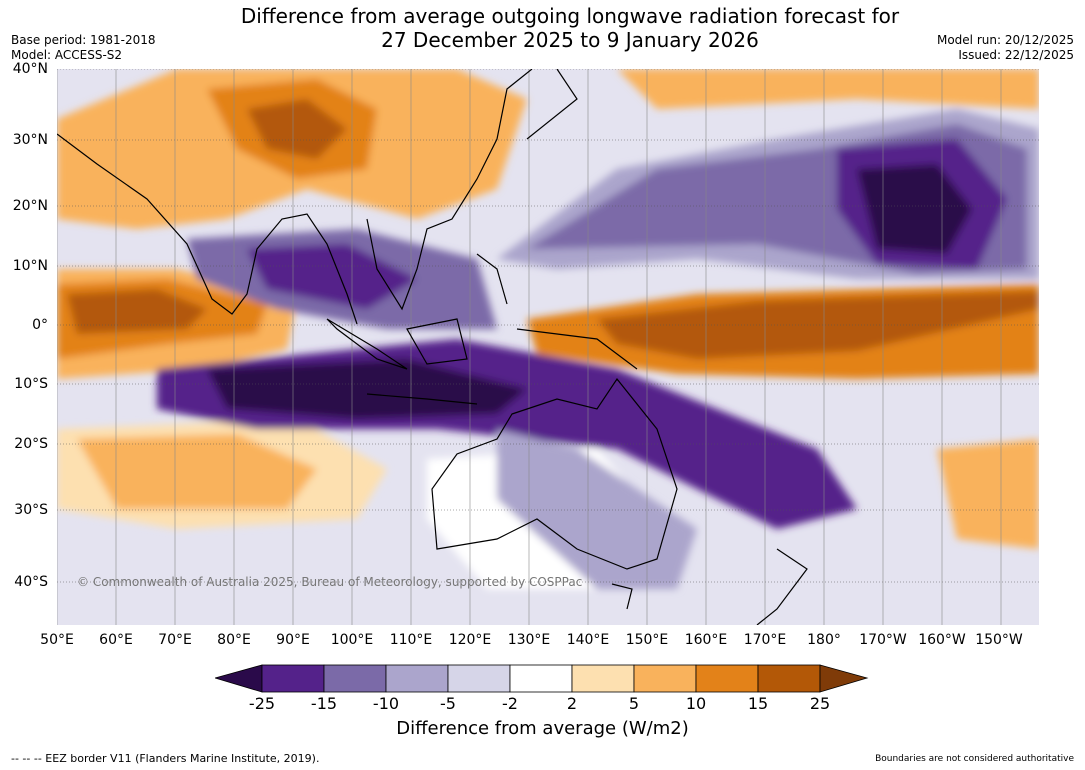  What do you see at coordinates (57, 640) in the screenshot?
I see `lon-label-50e: 50°E` at bounding box center [57, 640].